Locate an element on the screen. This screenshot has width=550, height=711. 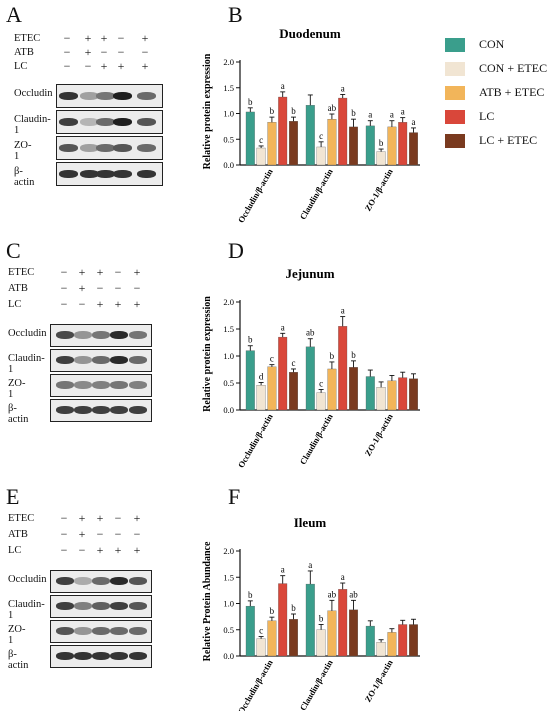
treatment-label: ATB is located at coordinates (18, 288).